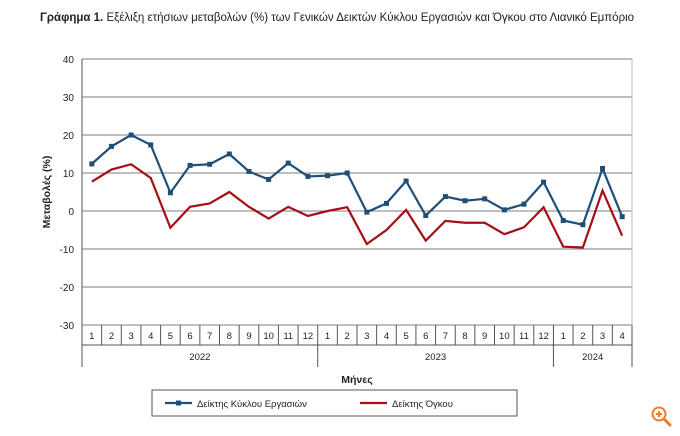 The width and height of the screenshot is (680, 436). Describe the element at coordinates (592, 357) in the screenshot. I see `x-tick-year: 2024` at that location.